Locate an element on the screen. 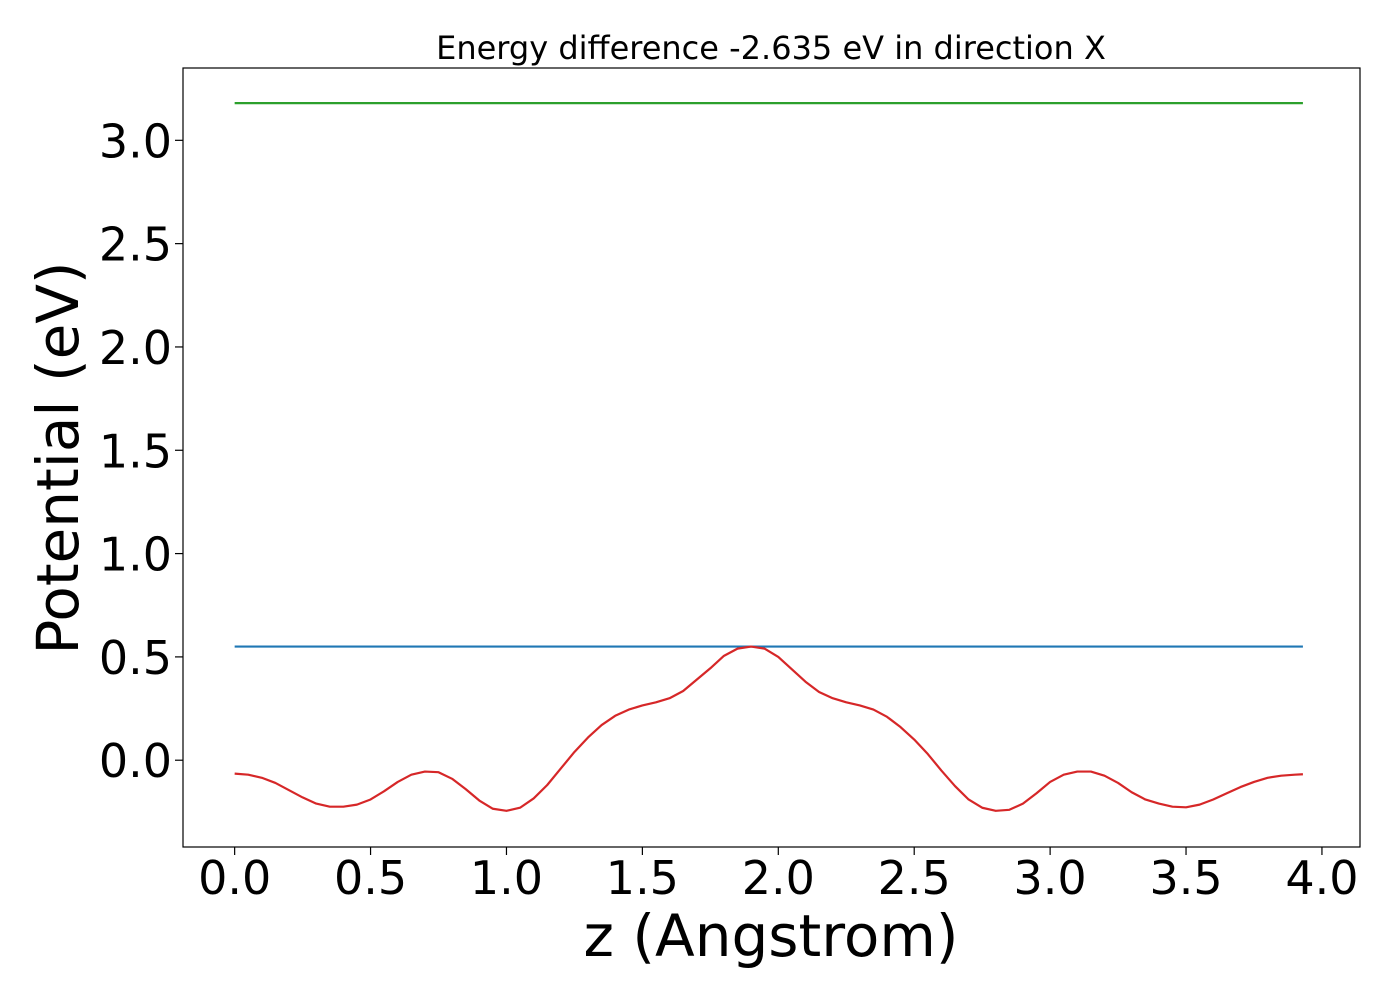  x-axis-label: z (Angstrom) is located at coordinates (771, 936).